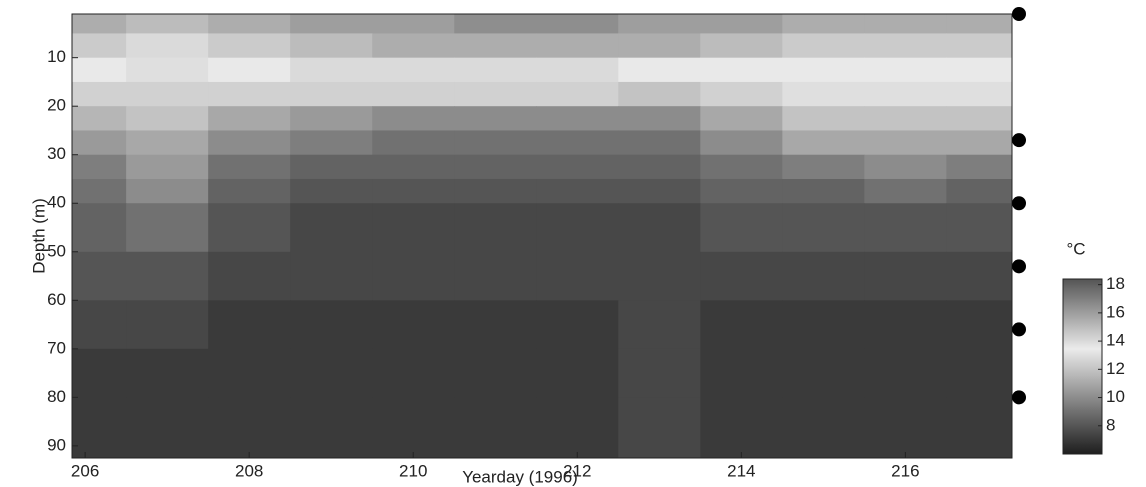 The height and width of the screenshot is (487, 1146). What do you see at coordinates (1075, 248) in the screenshot?
I see `colorbar-label: °C` at bounding box center [1075, 248].